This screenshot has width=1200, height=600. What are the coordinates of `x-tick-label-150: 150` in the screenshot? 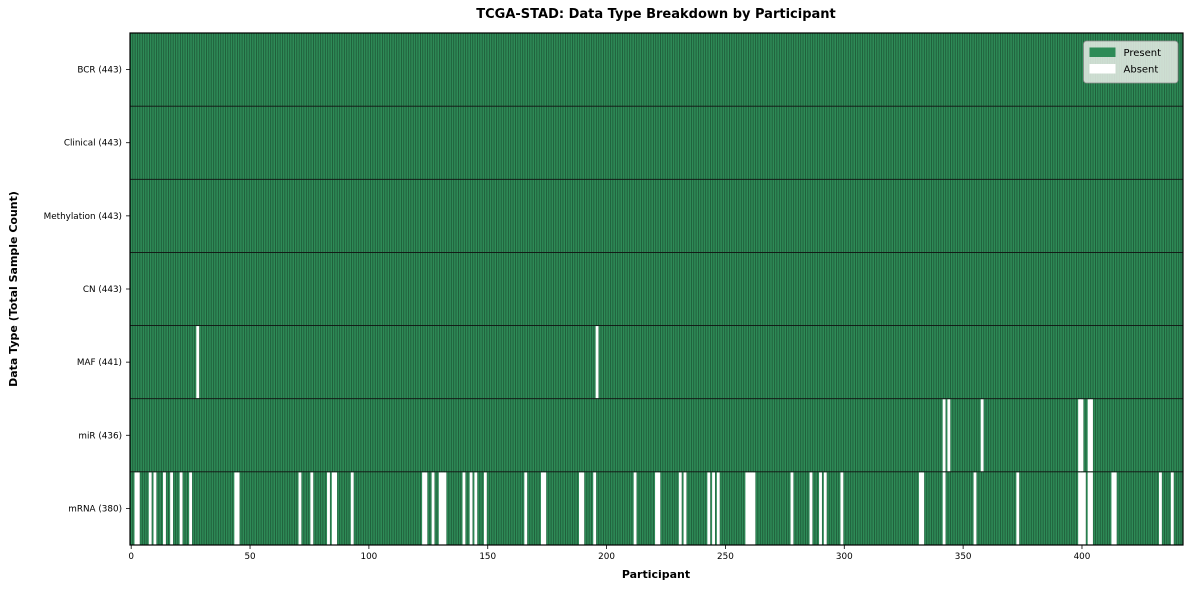 It's located at (487, 557).